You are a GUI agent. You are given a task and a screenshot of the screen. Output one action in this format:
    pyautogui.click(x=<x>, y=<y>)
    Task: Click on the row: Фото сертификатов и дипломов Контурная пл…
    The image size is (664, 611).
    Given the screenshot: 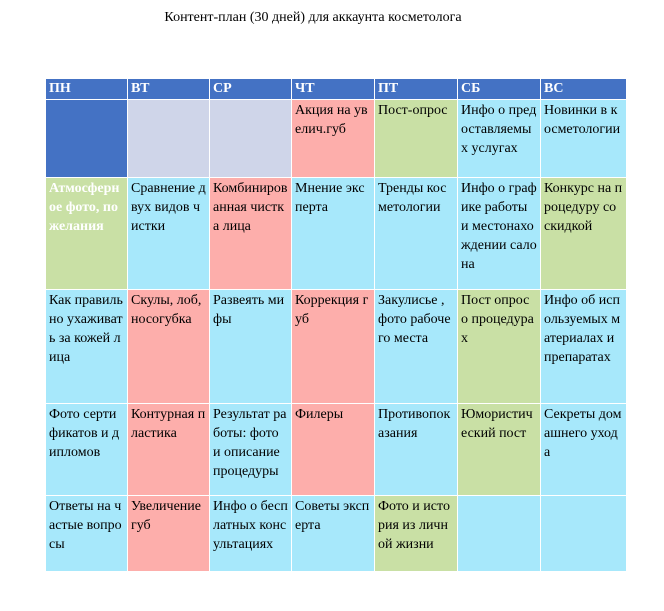 What is the action you would take?
    pyautogui.click(x=336, y=449)
    